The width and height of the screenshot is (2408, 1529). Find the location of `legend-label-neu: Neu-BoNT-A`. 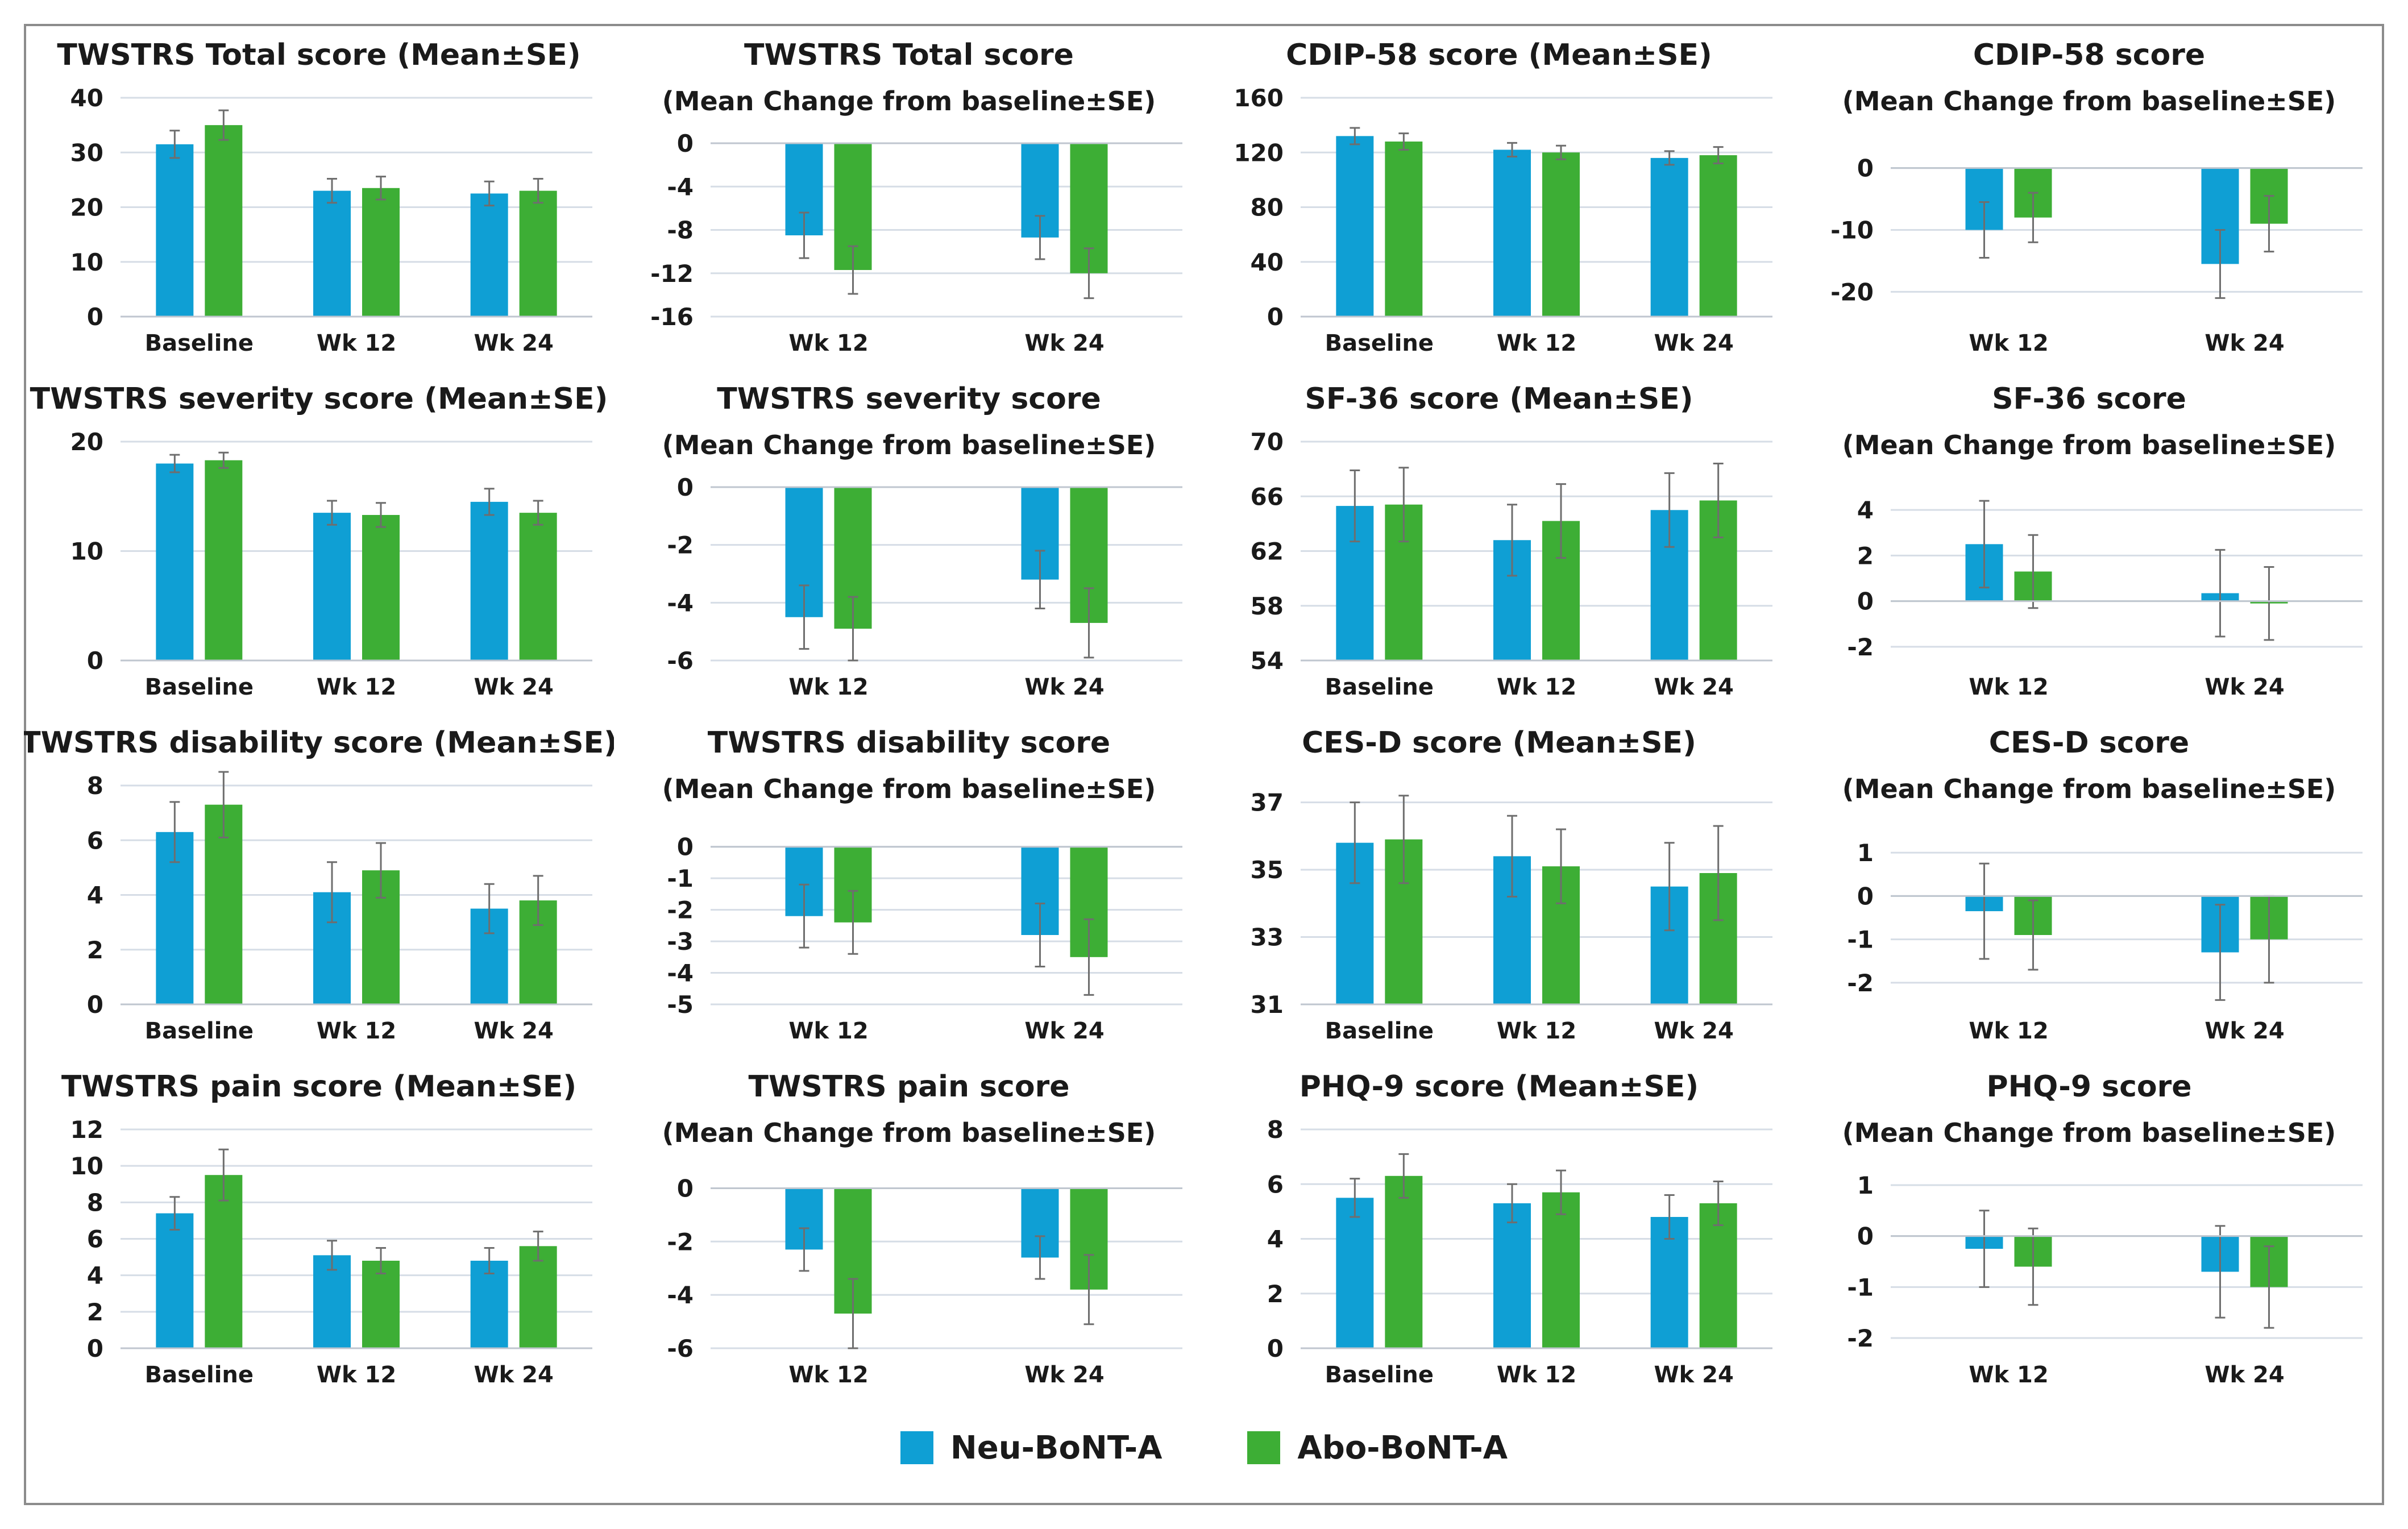

legend-label-neu: Neu-BoNT-A is located at coordinates (1056, 1448).